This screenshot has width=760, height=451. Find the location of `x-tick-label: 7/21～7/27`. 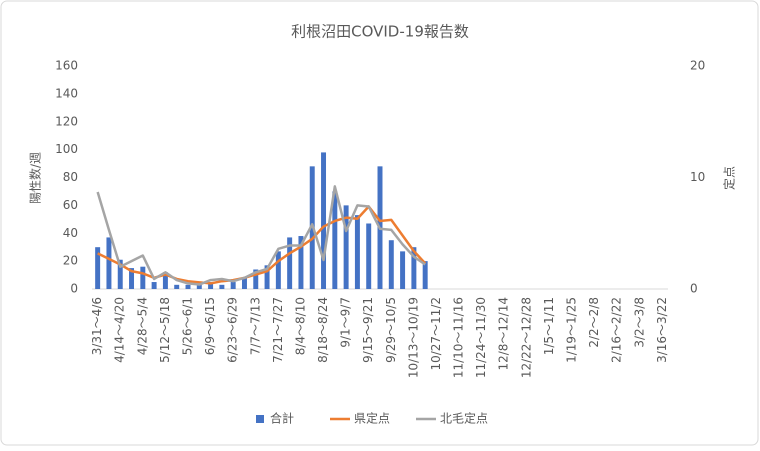

x-tick-label: 7/21～7/27 is located at coordinates (278, 330).